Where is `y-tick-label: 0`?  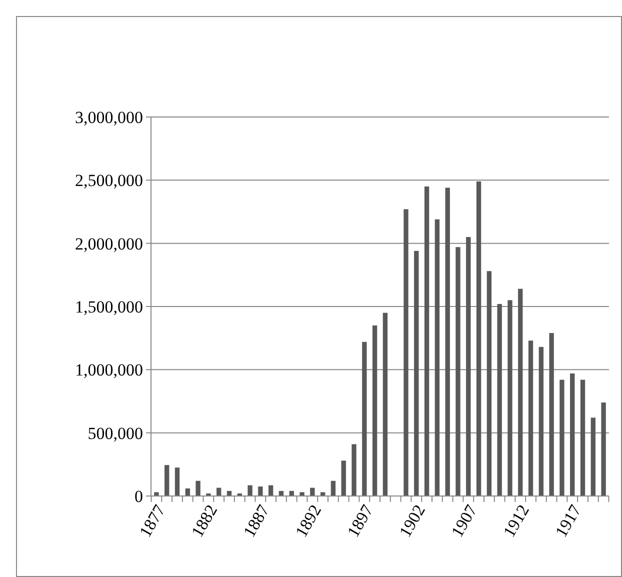
y-tick-label: 0 is located at coordinates (138, 496).